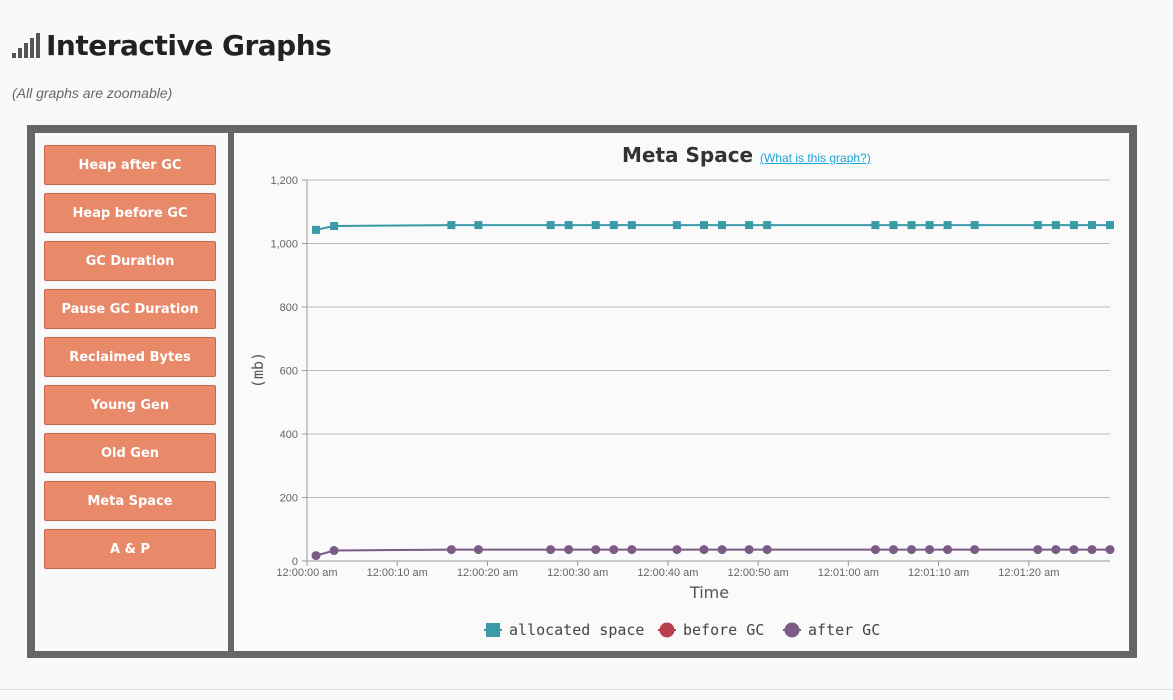  What do you see at coordinates (189, 45) in the screenshot?
I see `page-title: Interactive Graphs` at bounding box center [189, 45].